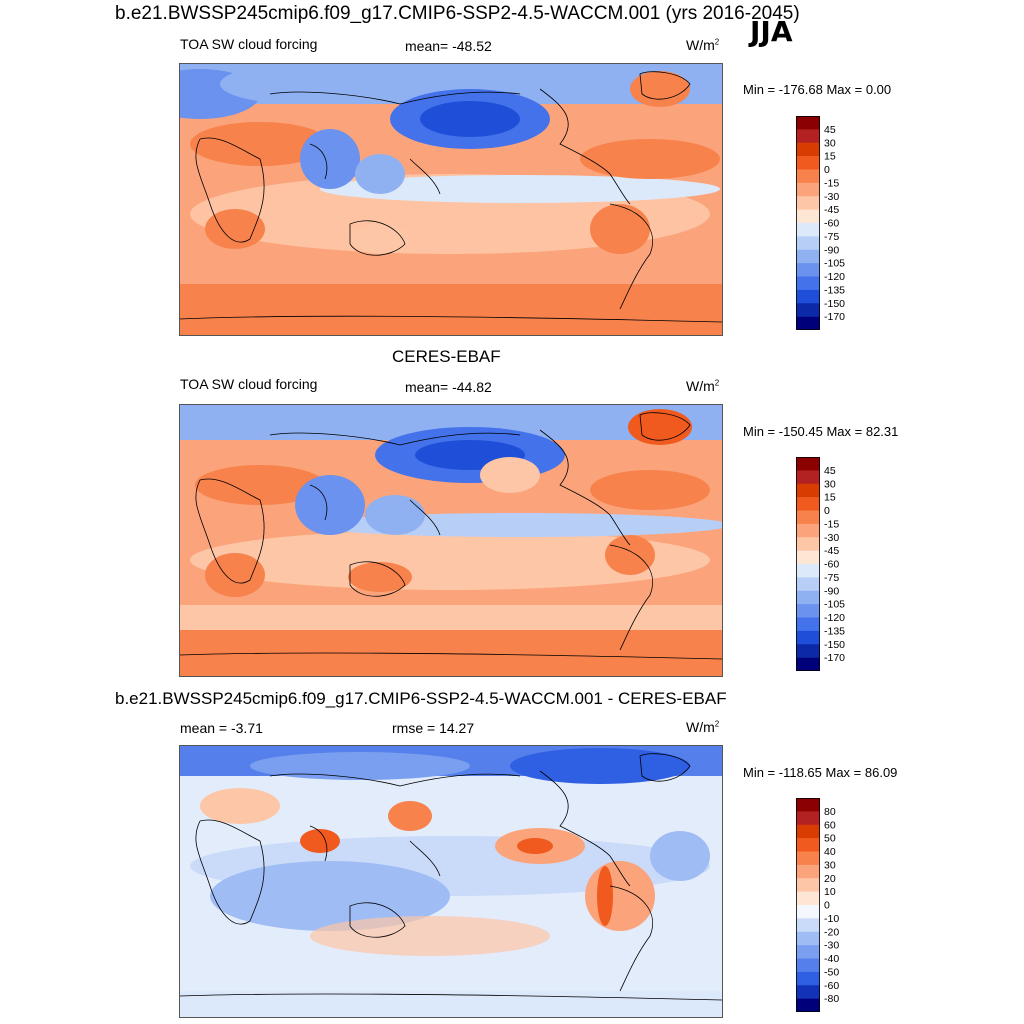 This screenshot has height=1024, width=1024. I want to click on panel3-colorbar-tick-label: 40, so click(830, 852).